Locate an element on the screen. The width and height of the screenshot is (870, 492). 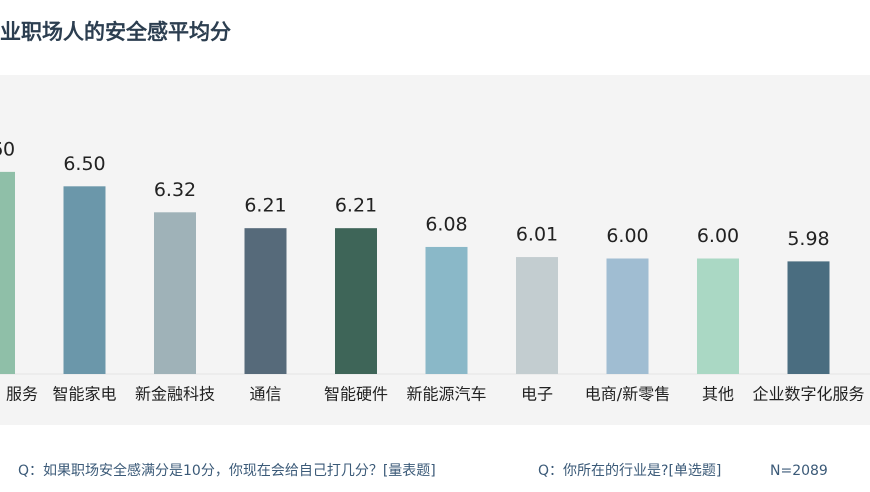
footnote: Q：你所在的行业是?[单选题] is located at coordinates (629, 471).